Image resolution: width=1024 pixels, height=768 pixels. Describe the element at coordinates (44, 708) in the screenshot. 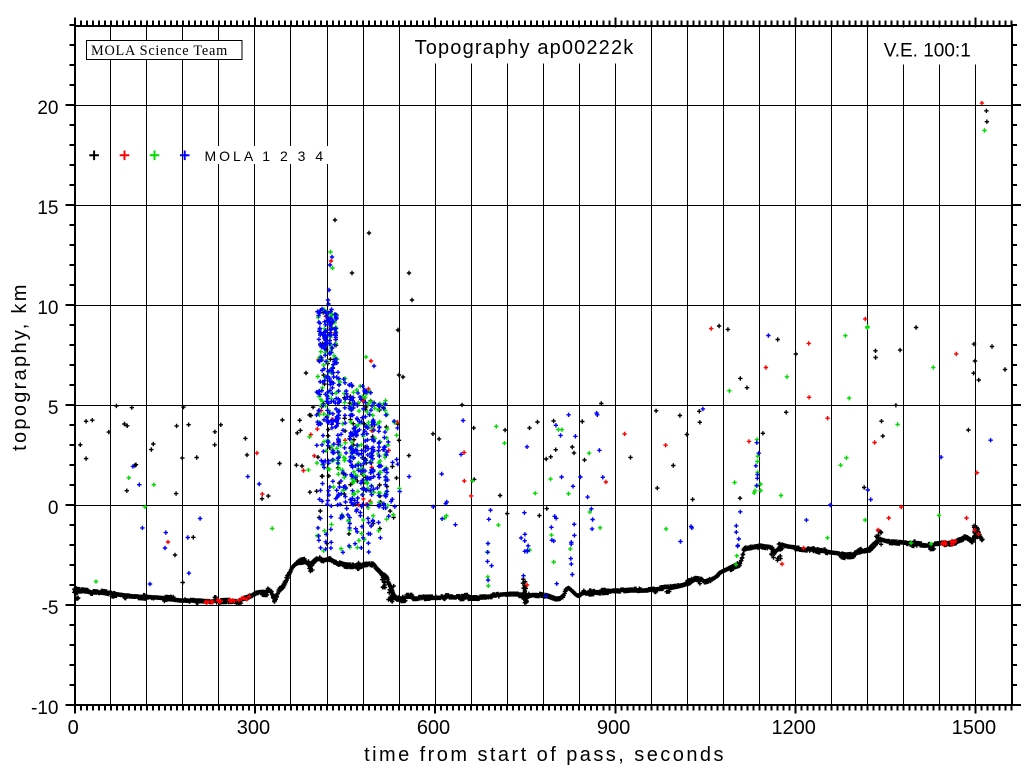

I see `svg-text: -10` at that location.